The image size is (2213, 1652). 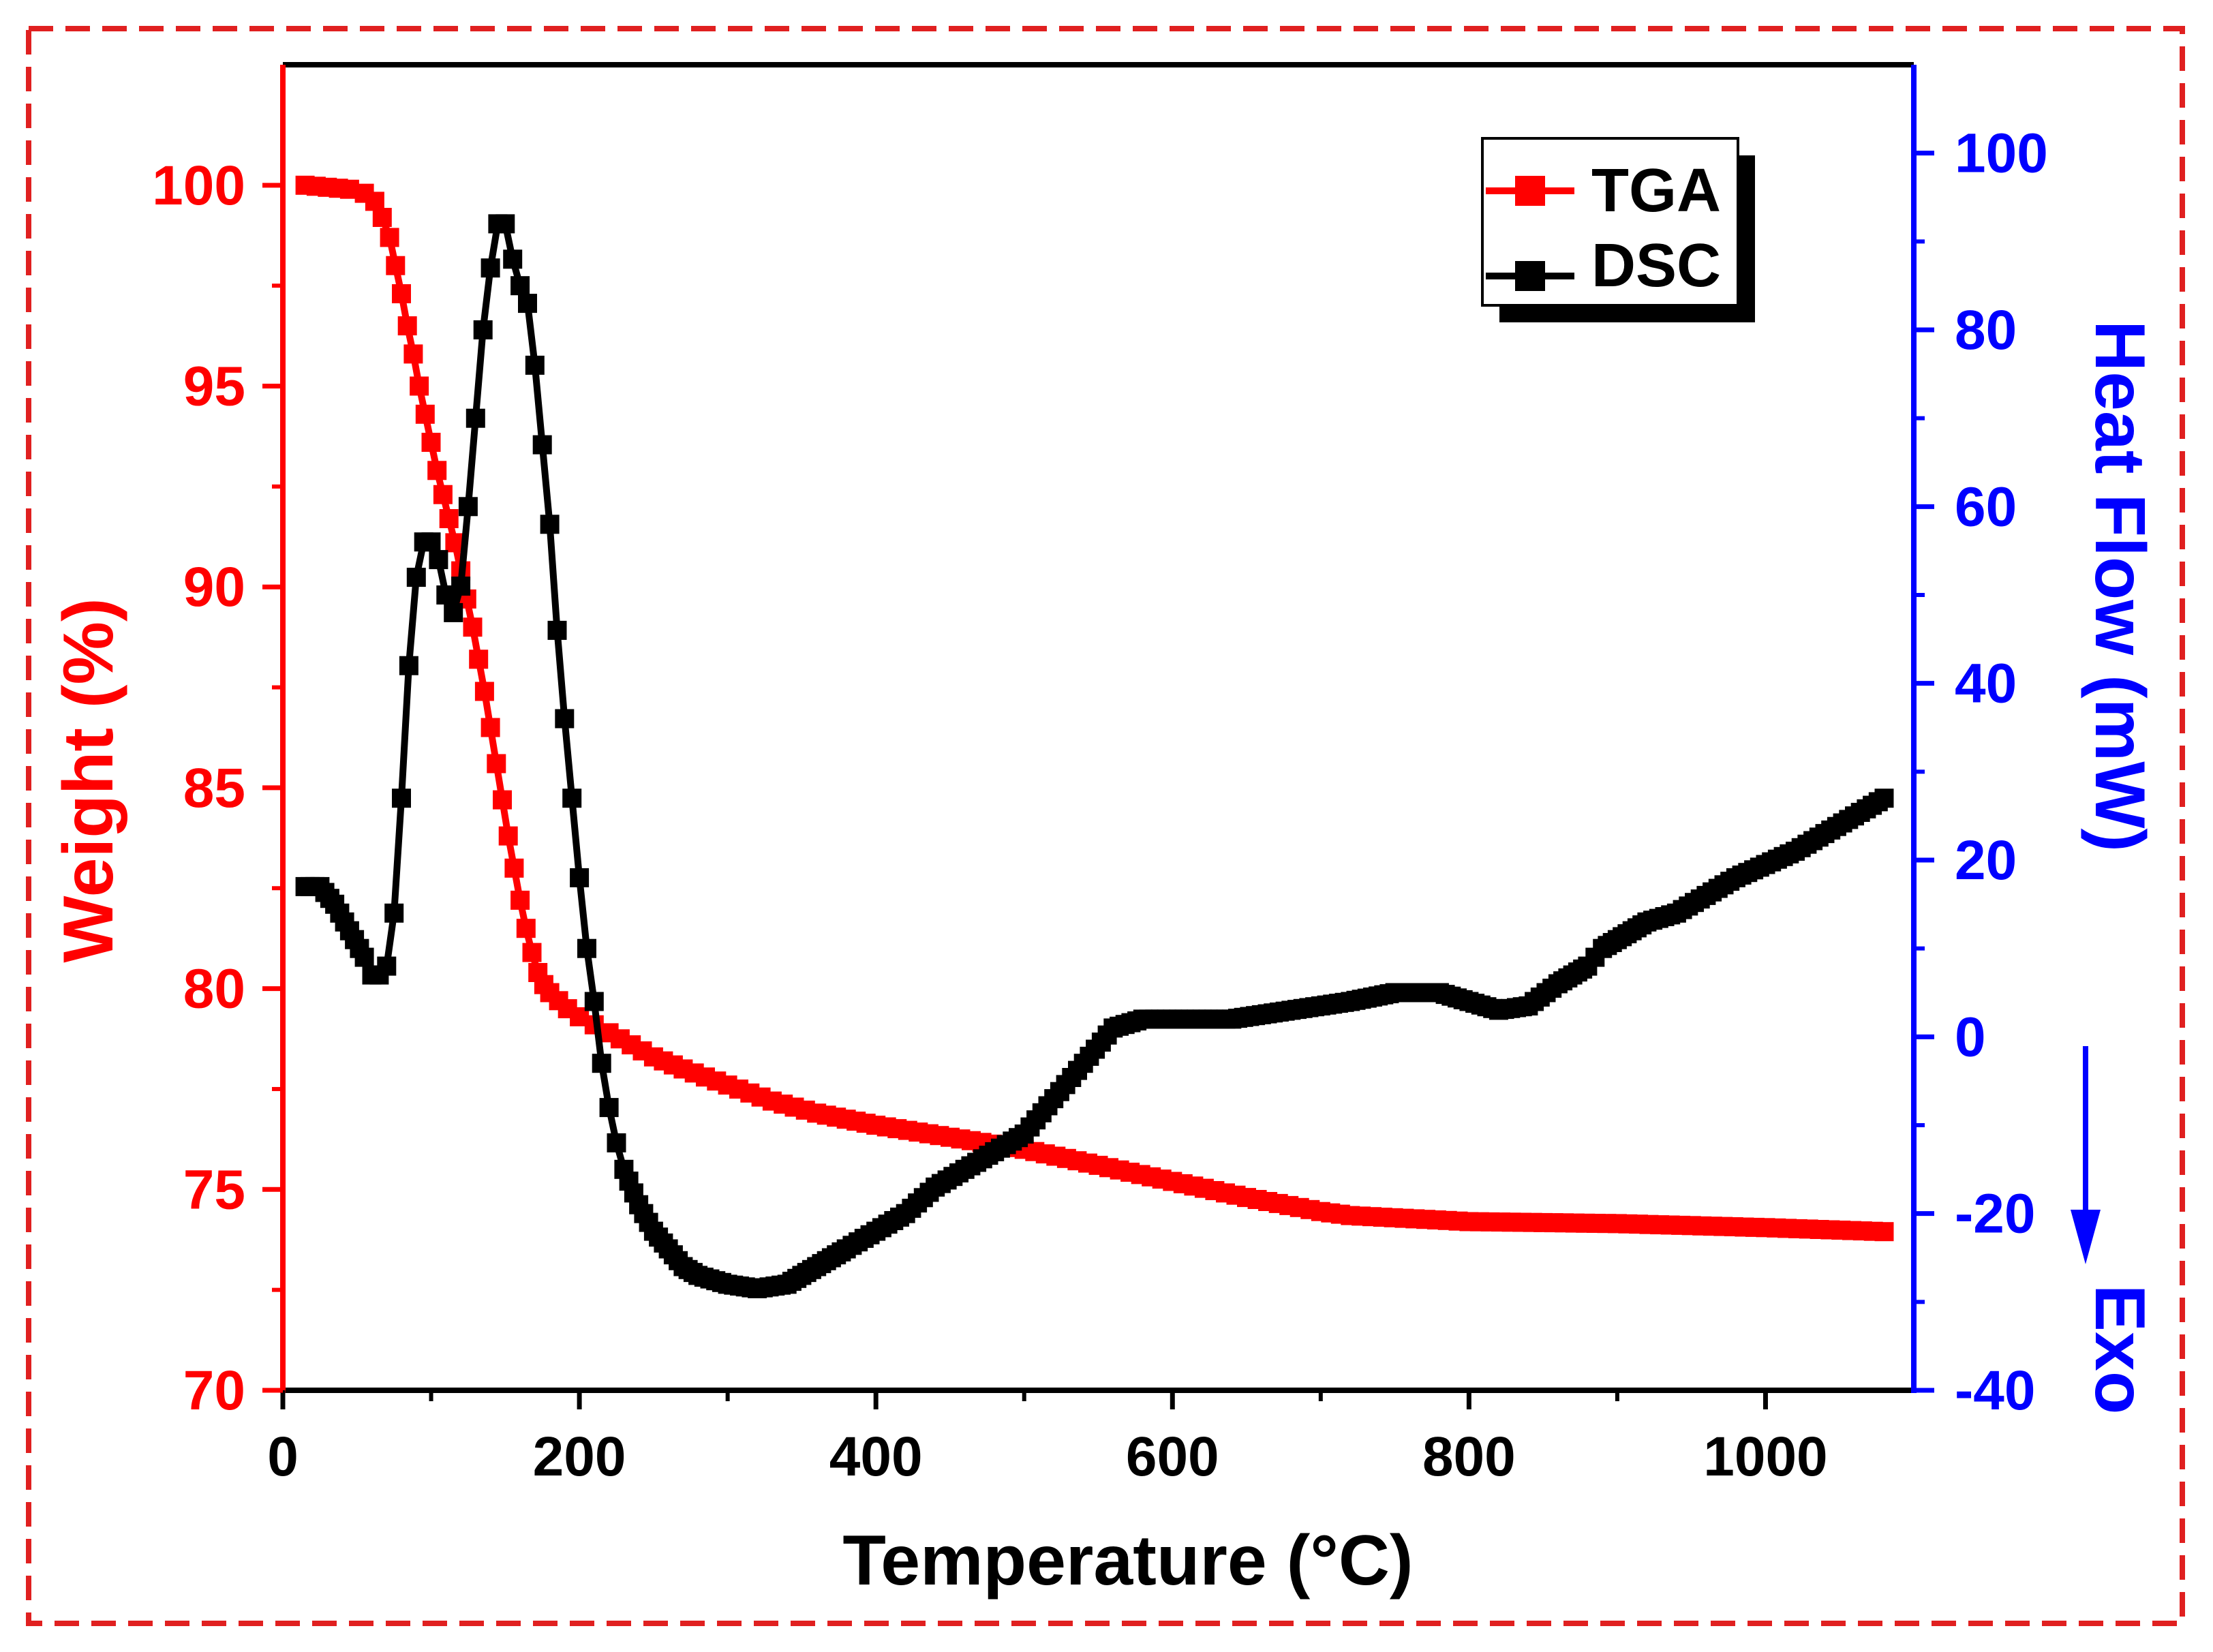 What do you see at coordinates (214, 989) in the screenshot?
I see `y-left-tick-label: 80` at bounding box center [214, 989].